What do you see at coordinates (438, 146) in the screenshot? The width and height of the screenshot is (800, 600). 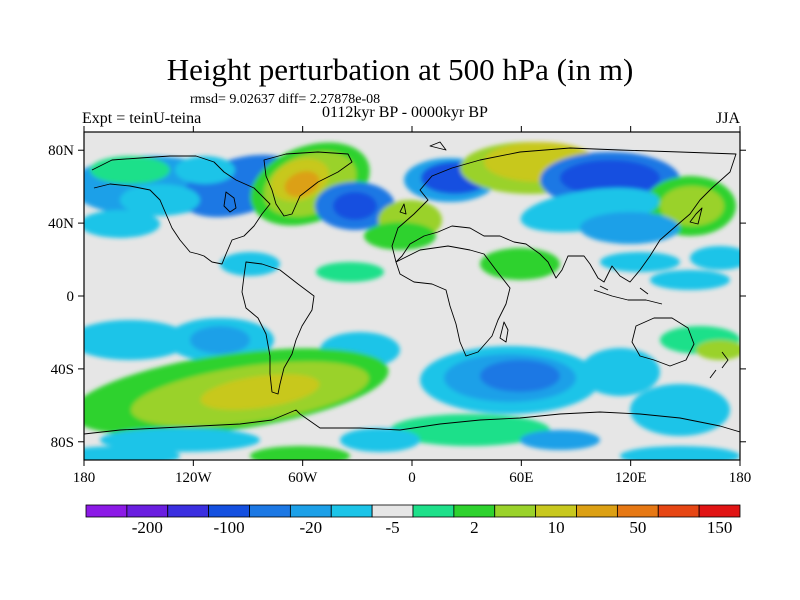 I see `coast-svalbard` at bounding box center [438, 146].